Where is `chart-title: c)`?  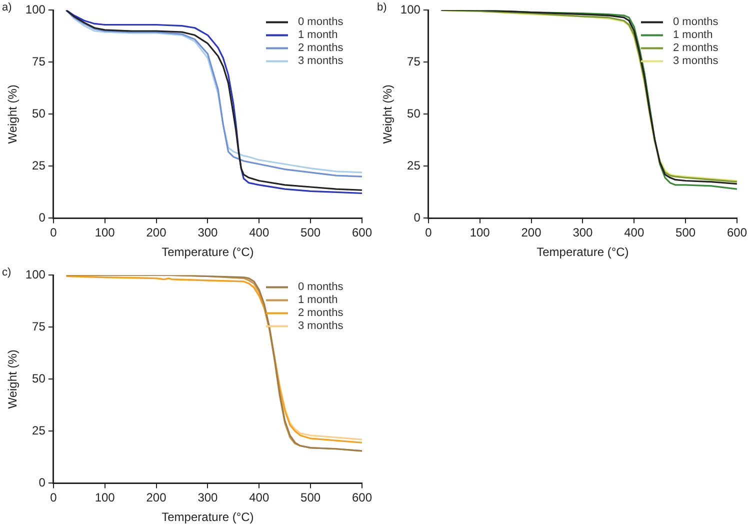 chart-title: c) is located at coordinates (7, 272).